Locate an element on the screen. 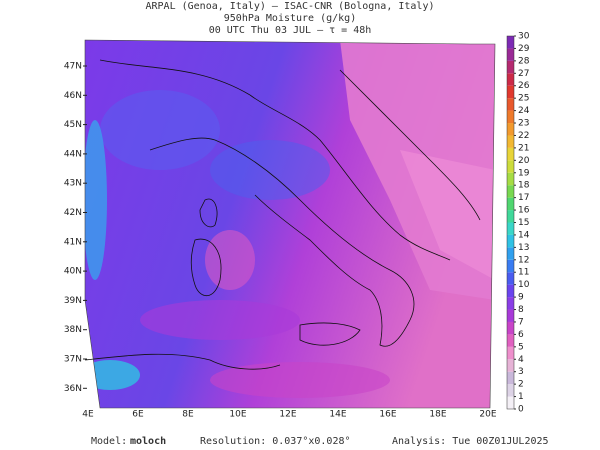 The height and width of the screenshot is (450, 600). footer-model: moloch is located at coordinates (148, 441).